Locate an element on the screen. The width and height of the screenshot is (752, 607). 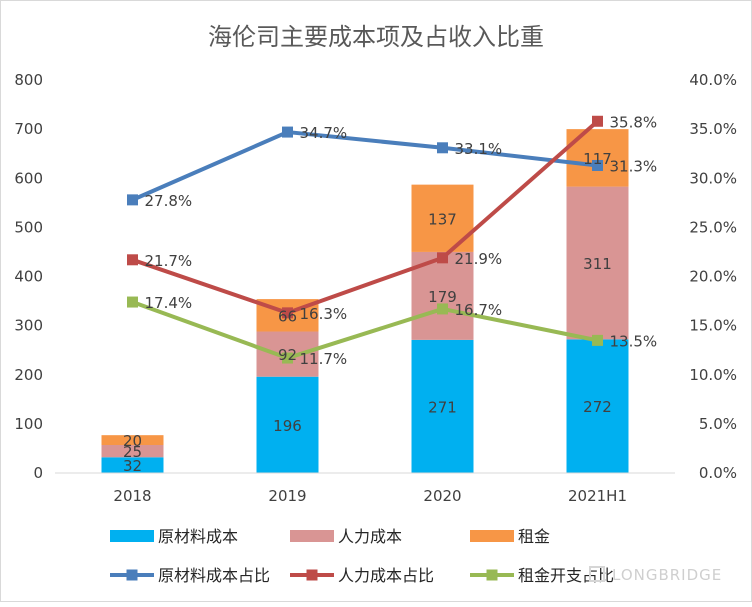
x-tick-label: 2020 is located at coordinates (442, 496).